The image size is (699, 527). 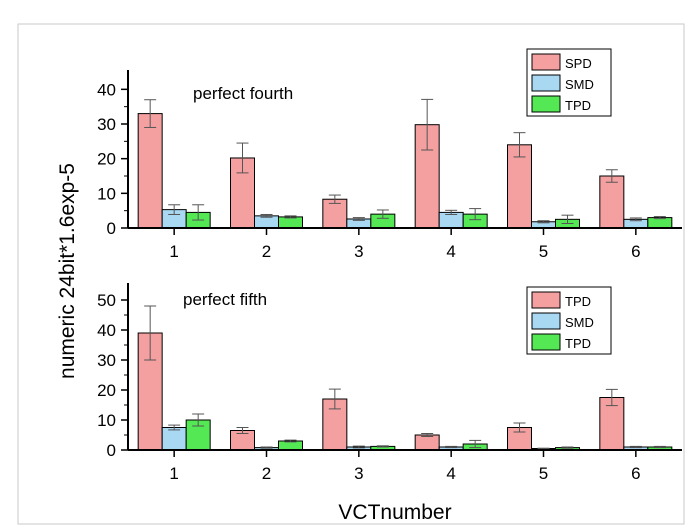 What do you see at coordinates (578, 301) in the screenshot?
I see `legend-label-bottom-1: TPD` at bounding box center [578, 301].